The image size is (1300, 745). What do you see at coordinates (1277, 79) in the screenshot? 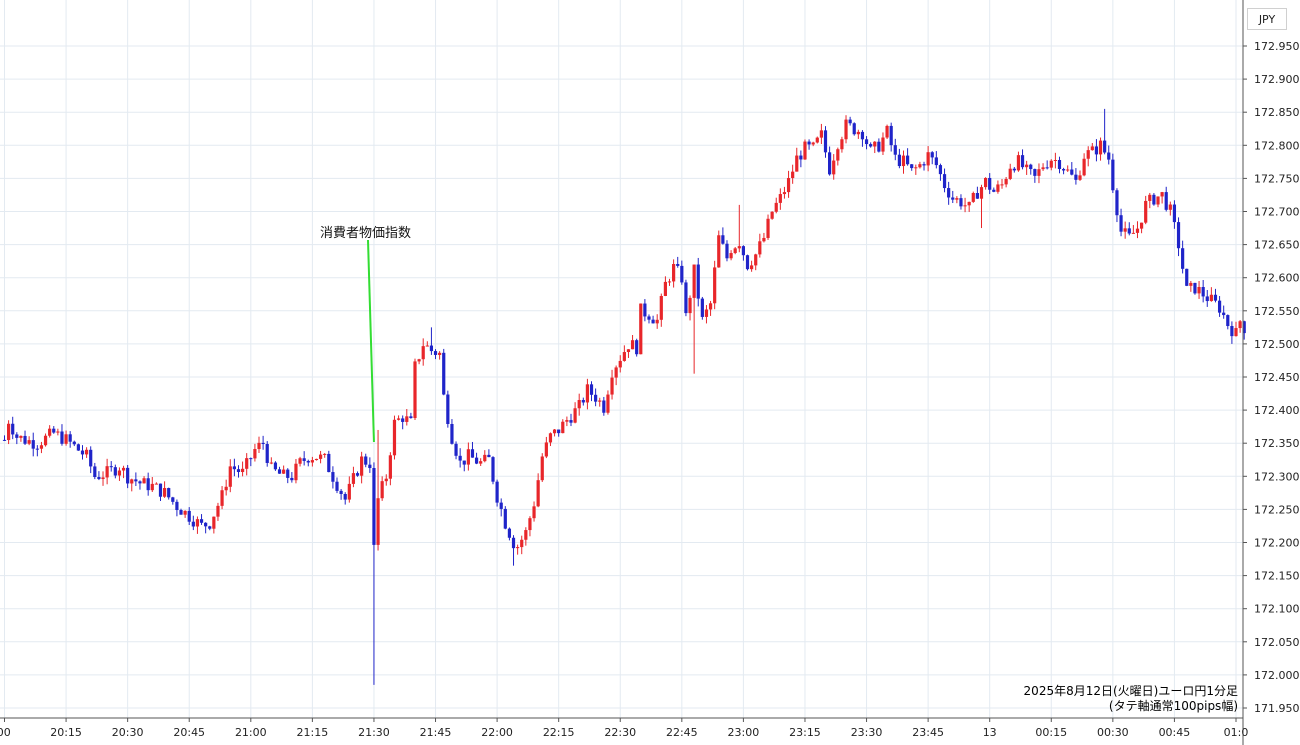
I see `price-tick-label: 172.900` at bounding box center [1277, 79].